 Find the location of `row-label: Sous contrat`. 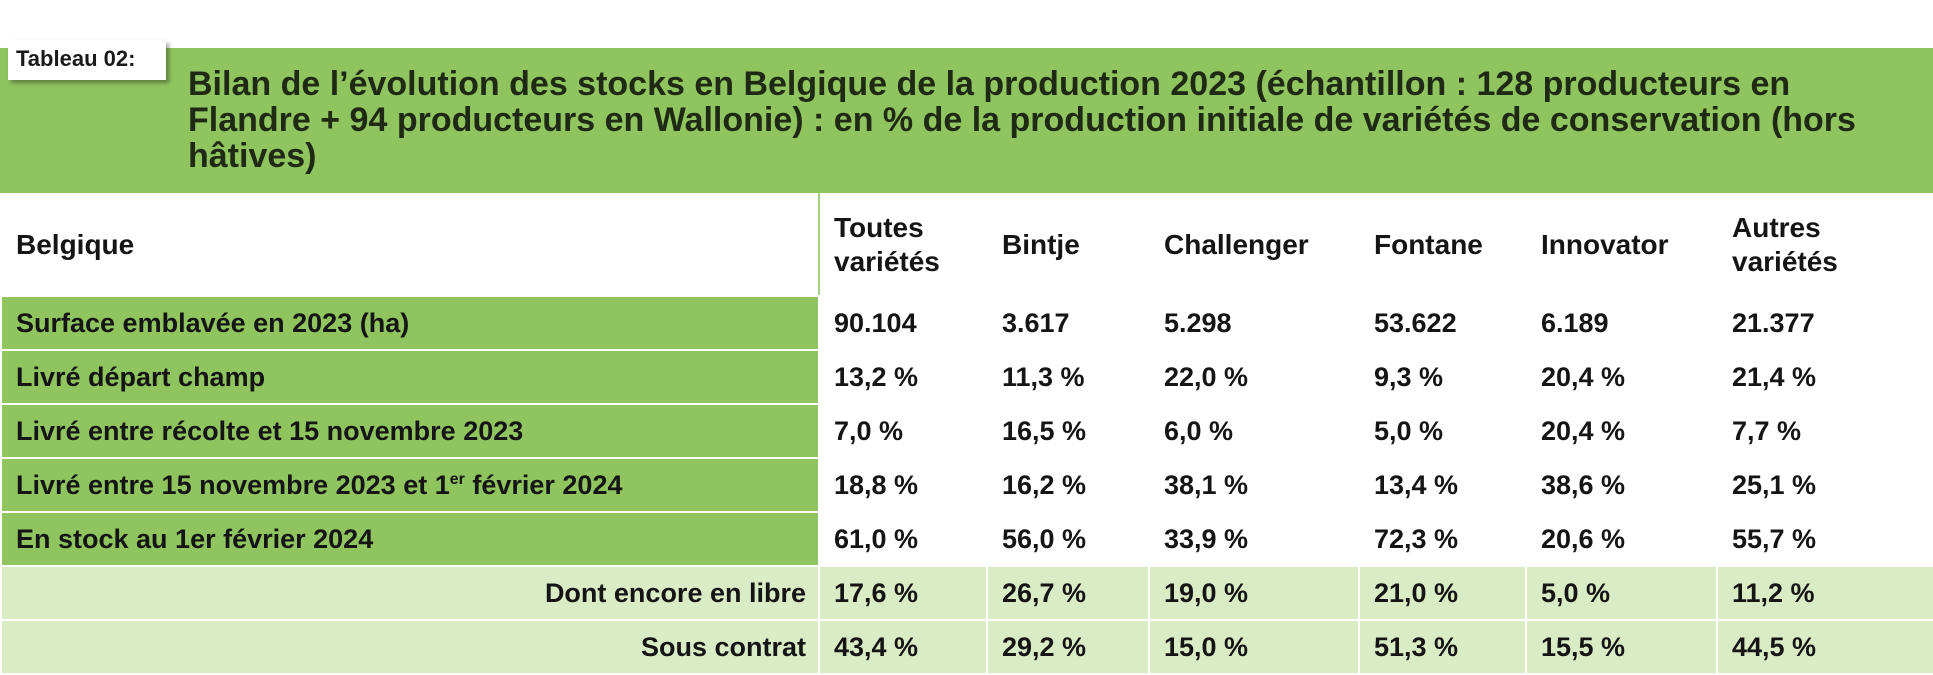

row-label: Sous contrat is located at coordinates (410, 647).